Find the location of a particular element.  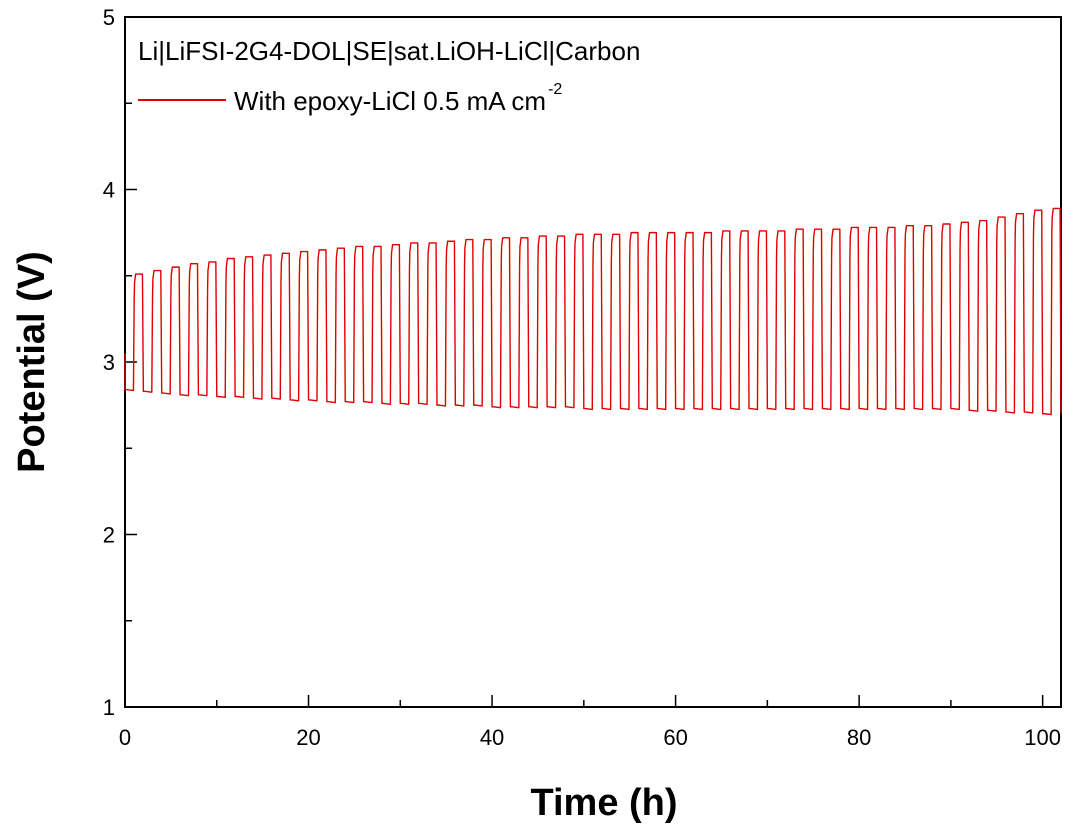

x-tick-label: 80 is located at coordinates (859, 737).